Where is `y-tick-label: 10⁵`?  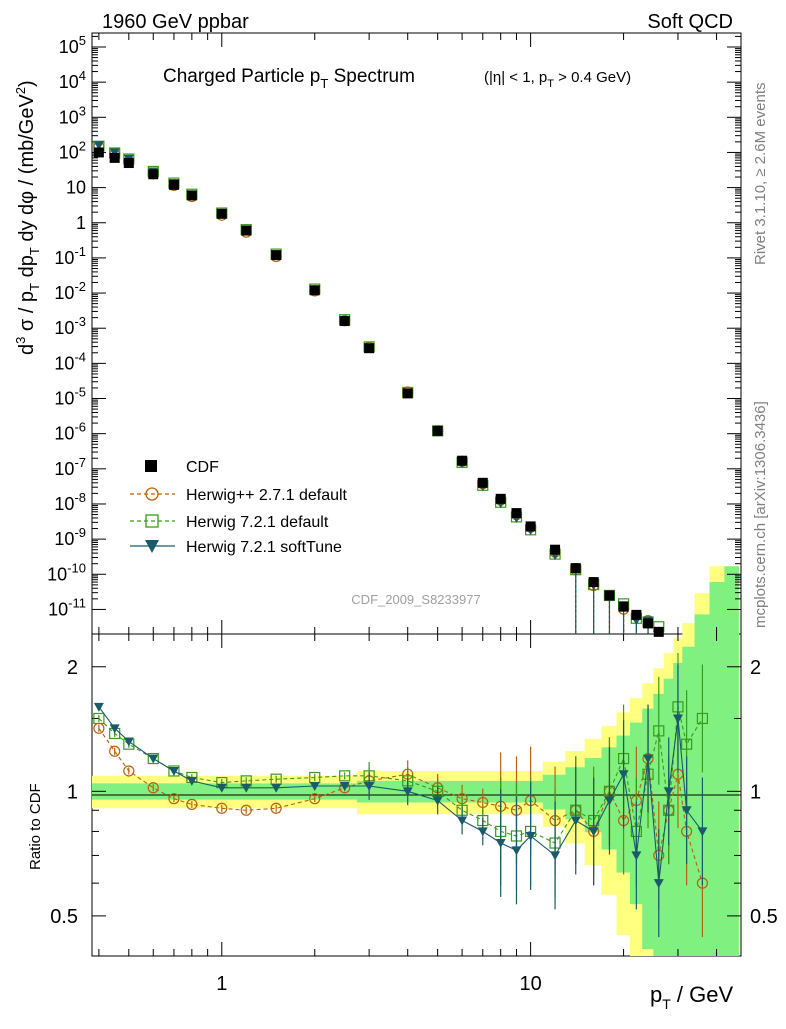 y-tick-label: 10⁵ is located at coordinates (72, 45).